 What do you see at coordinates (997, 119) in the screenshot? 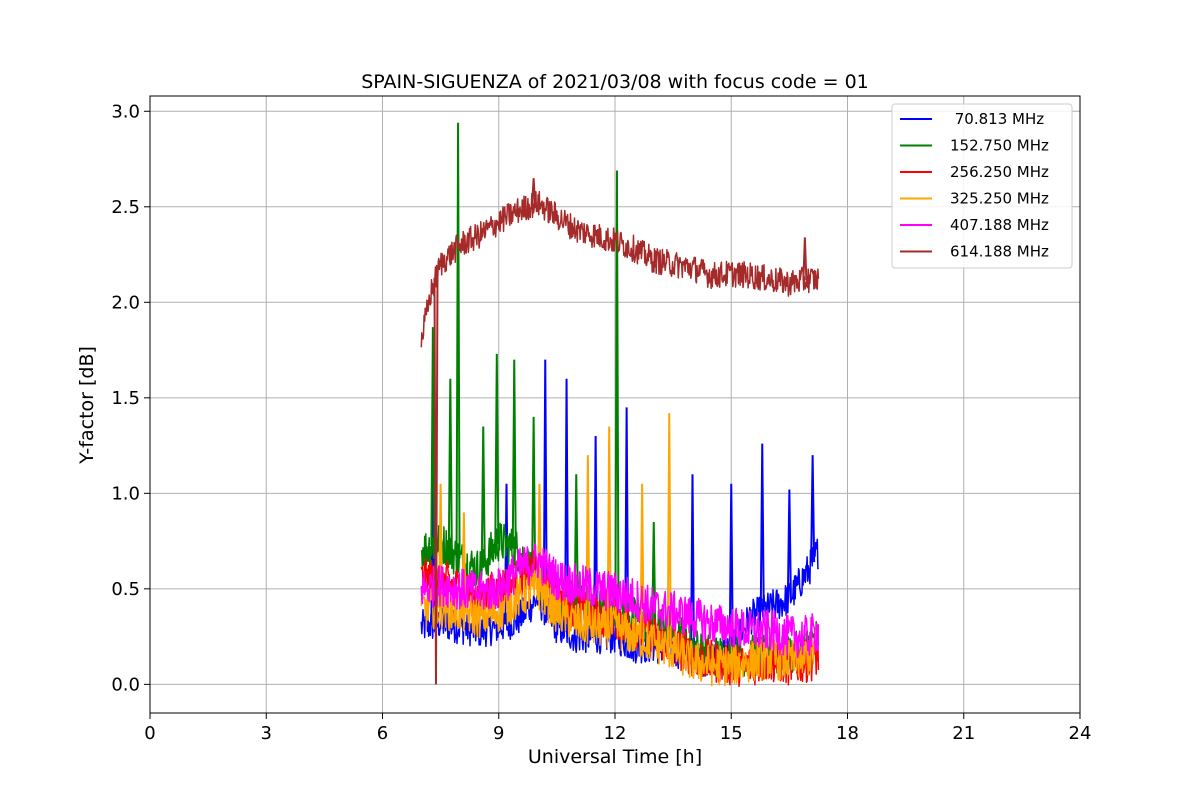
I see `legend-label: 70.813 MHz` at bounding box center [997, 119].